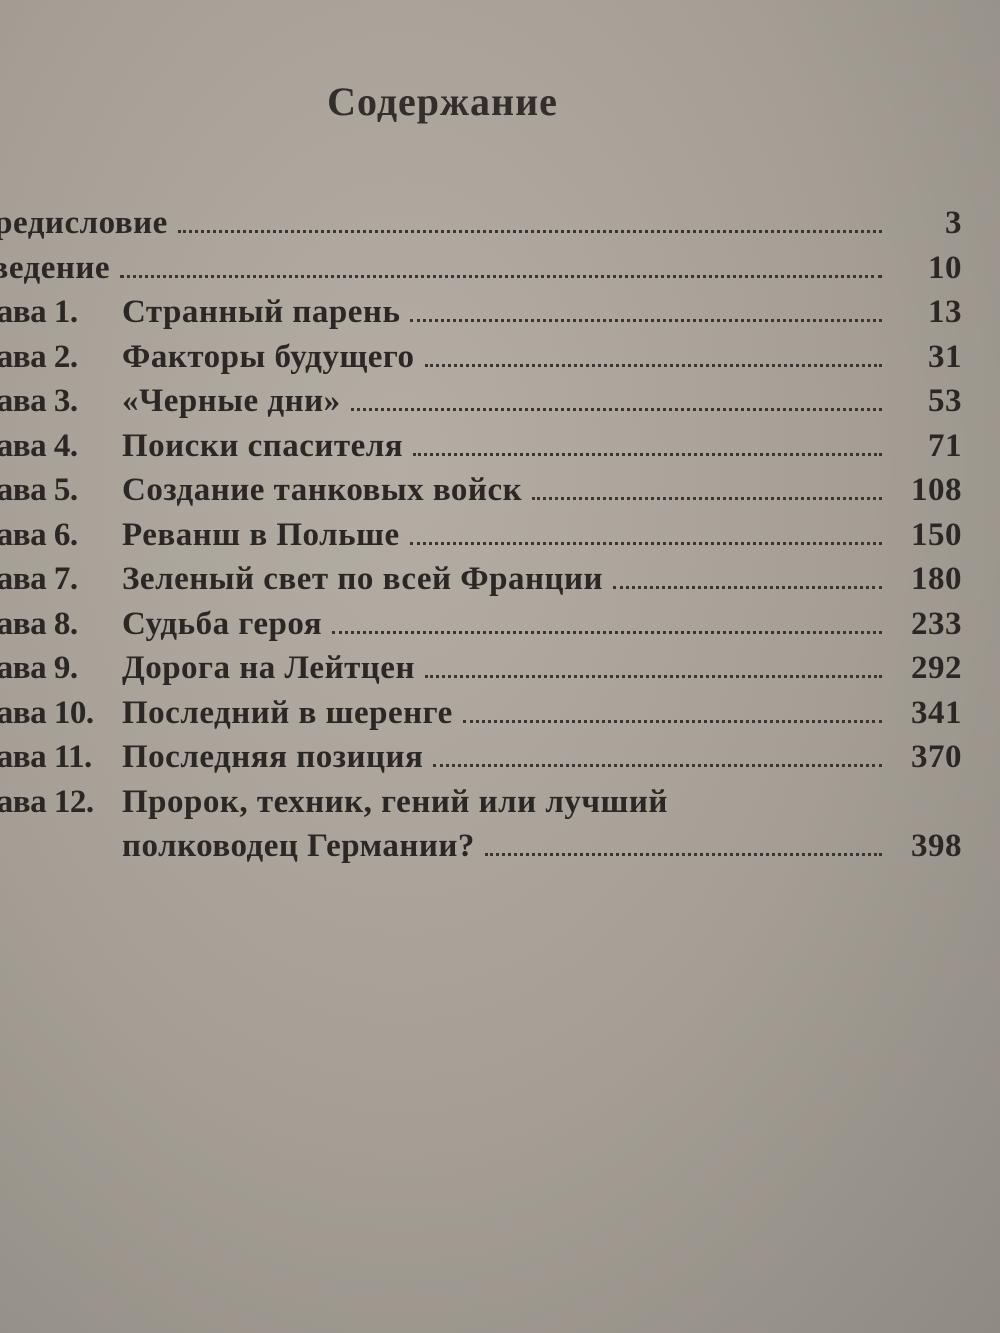 The image size is (1000, 1333). What do you see at coordinates (936, 668) in the screenshot?
I see `page-number: 292` at bounding box center [936, 668].